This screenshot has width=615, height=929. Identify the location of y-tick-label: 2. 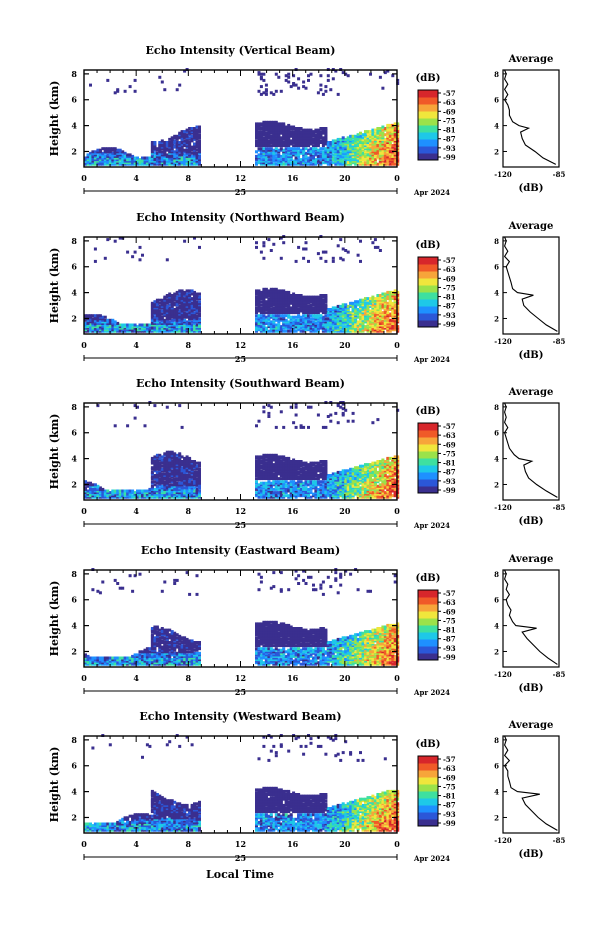
(74, 318).